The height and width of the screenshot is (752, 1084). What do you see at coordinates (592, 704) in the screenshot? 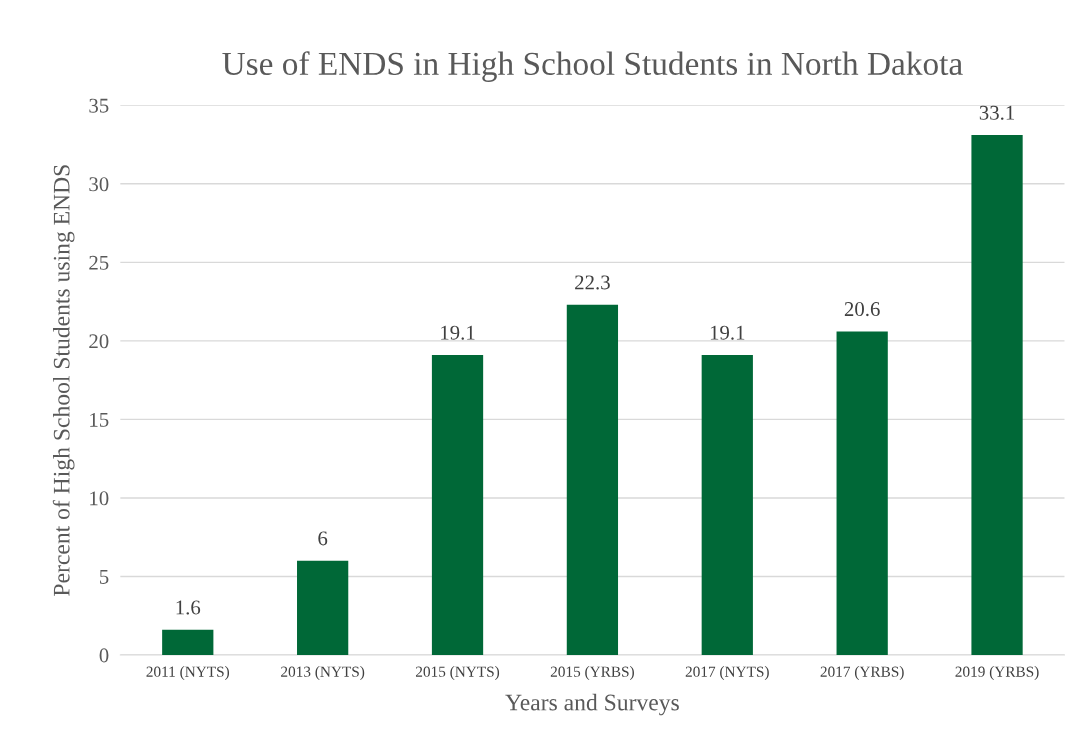
I see `x-axis-title: Years and Surveys` at bounding box center [592, 704].